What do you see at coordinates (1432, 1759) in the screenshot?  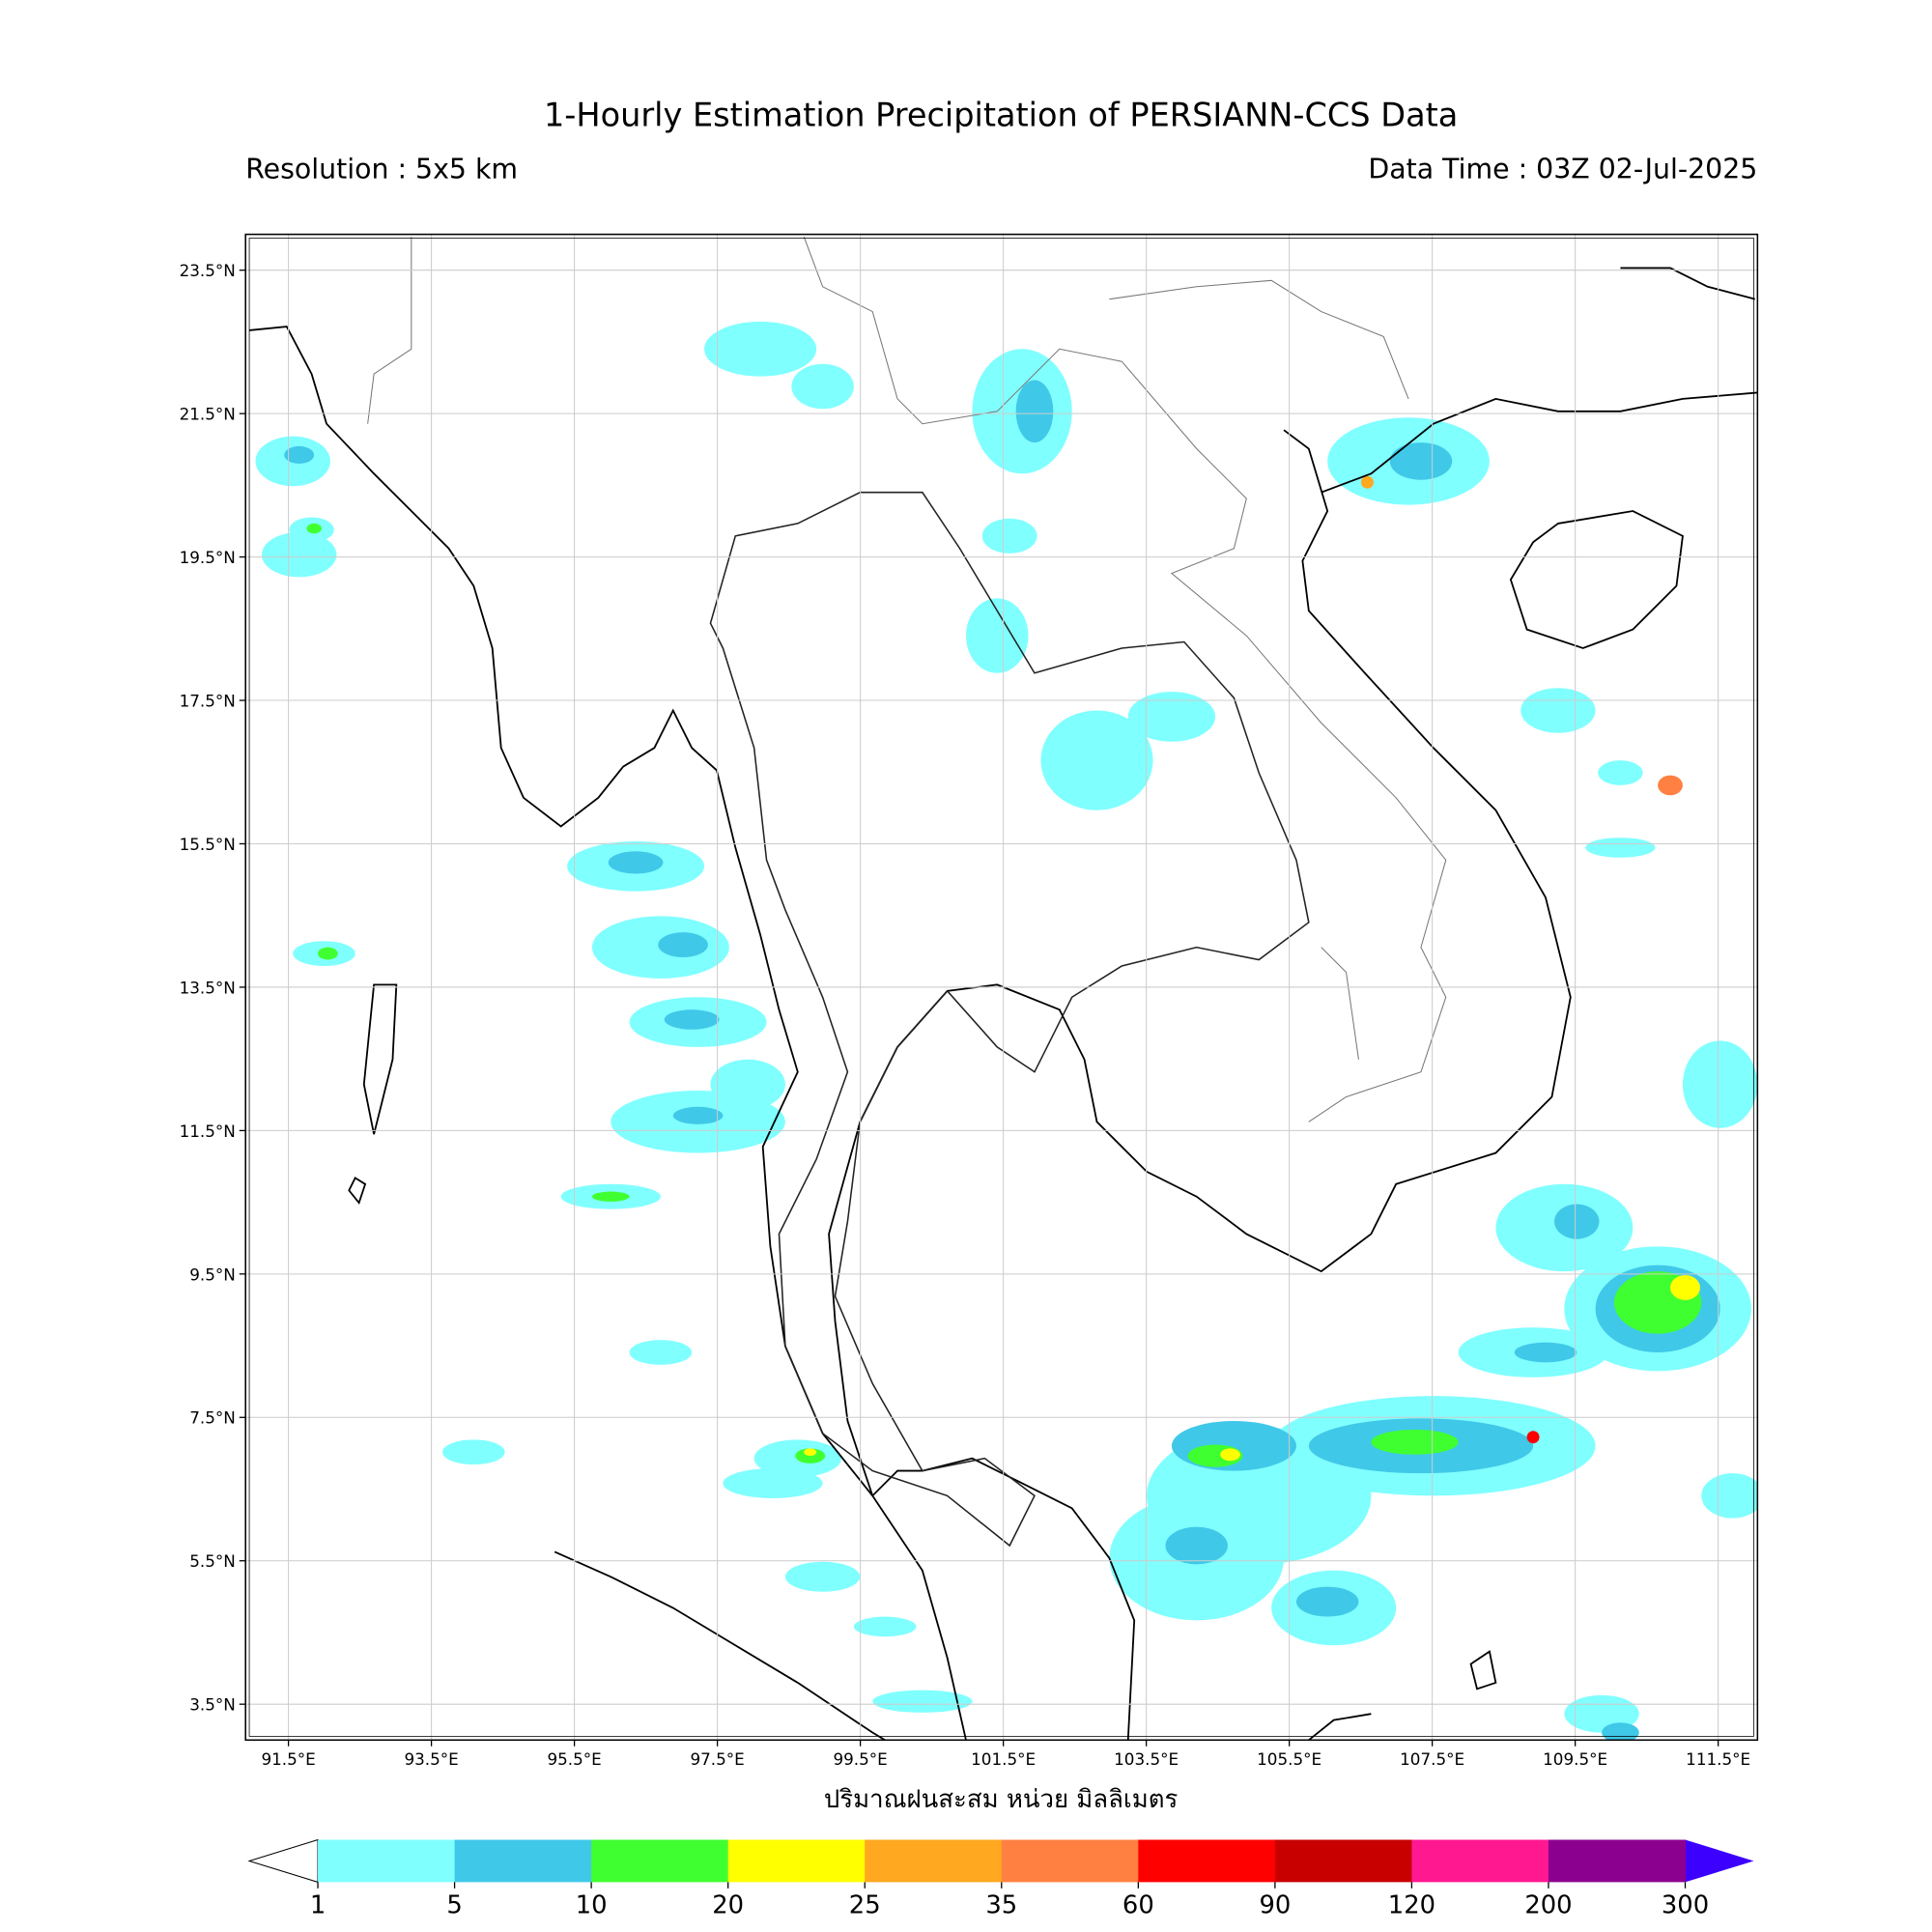 I see `lon-tick-label: 107.5°E` at bounding box center [1432, 1759].